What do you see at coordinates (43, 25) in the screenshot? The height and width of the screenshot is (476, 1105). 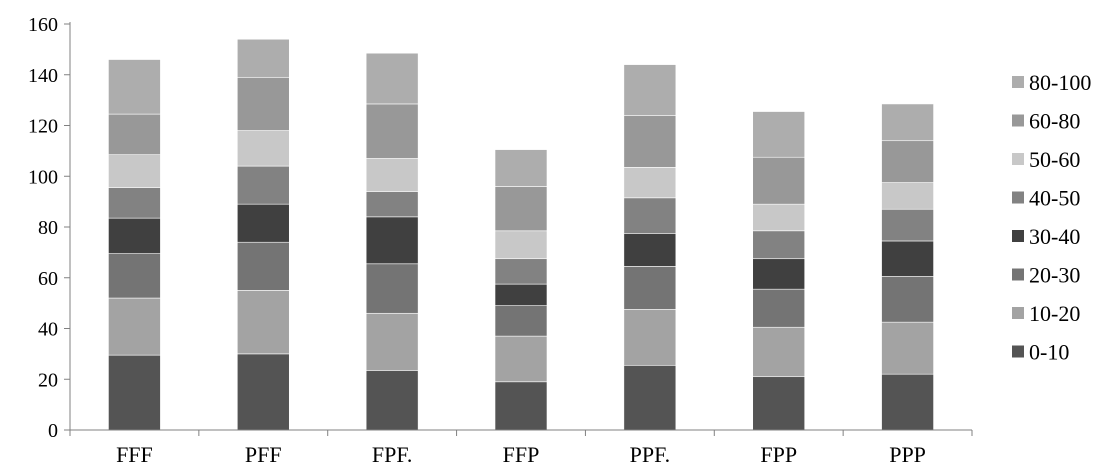 I see `y-tick-label: 160` at bounding box center [43, 25].